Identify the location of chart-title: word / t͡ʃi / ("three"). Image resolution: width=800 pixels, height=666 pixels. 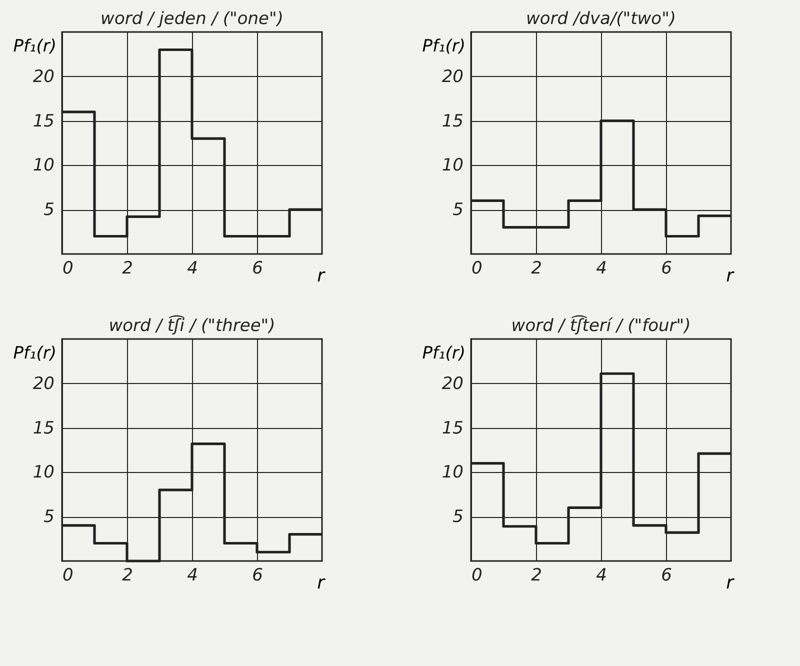
(192, 325).